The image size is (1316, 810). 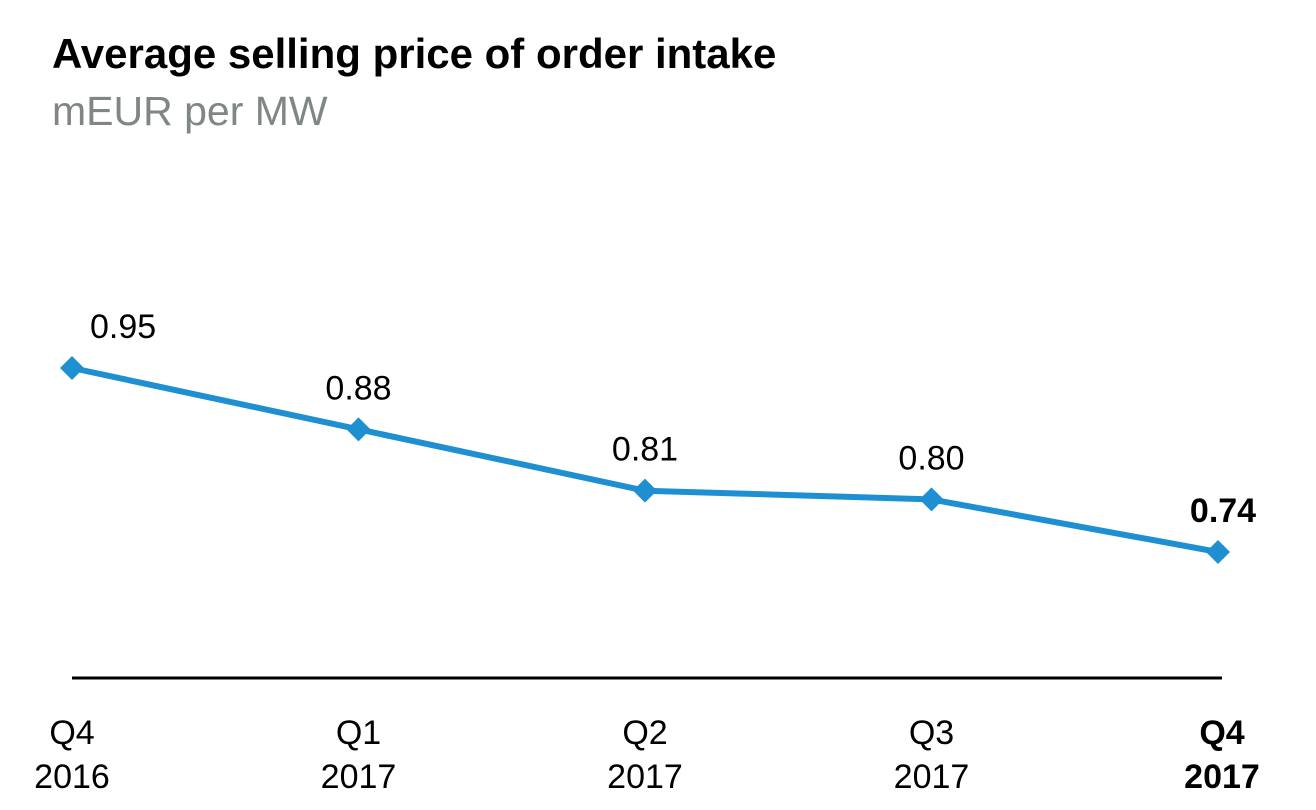 What do you see at coordinates (414, 53) in the screenshot?
I see `chart-title: Average selling price of order intake` at bounding box center [414, 53].